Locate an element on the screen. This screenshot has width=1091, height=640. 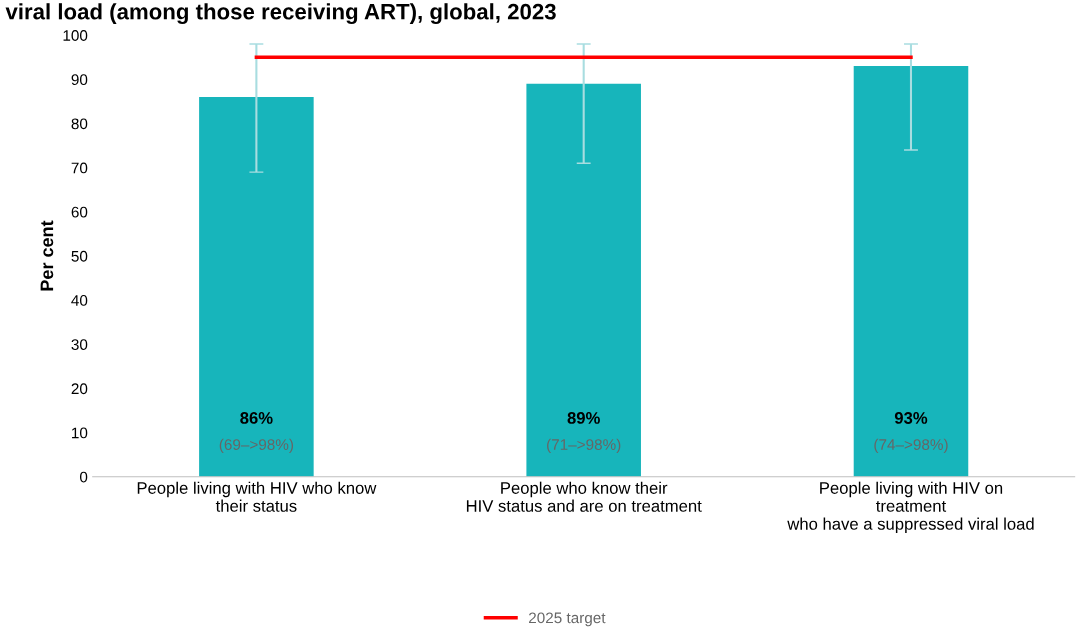
data-label: 86% is located at coordinates (256, 418).